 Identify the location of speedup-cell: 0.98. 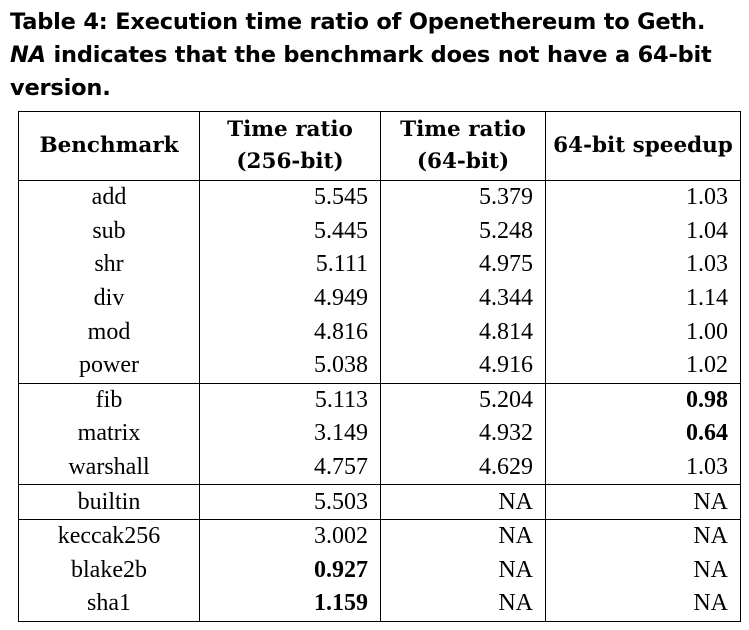
(643, 400).